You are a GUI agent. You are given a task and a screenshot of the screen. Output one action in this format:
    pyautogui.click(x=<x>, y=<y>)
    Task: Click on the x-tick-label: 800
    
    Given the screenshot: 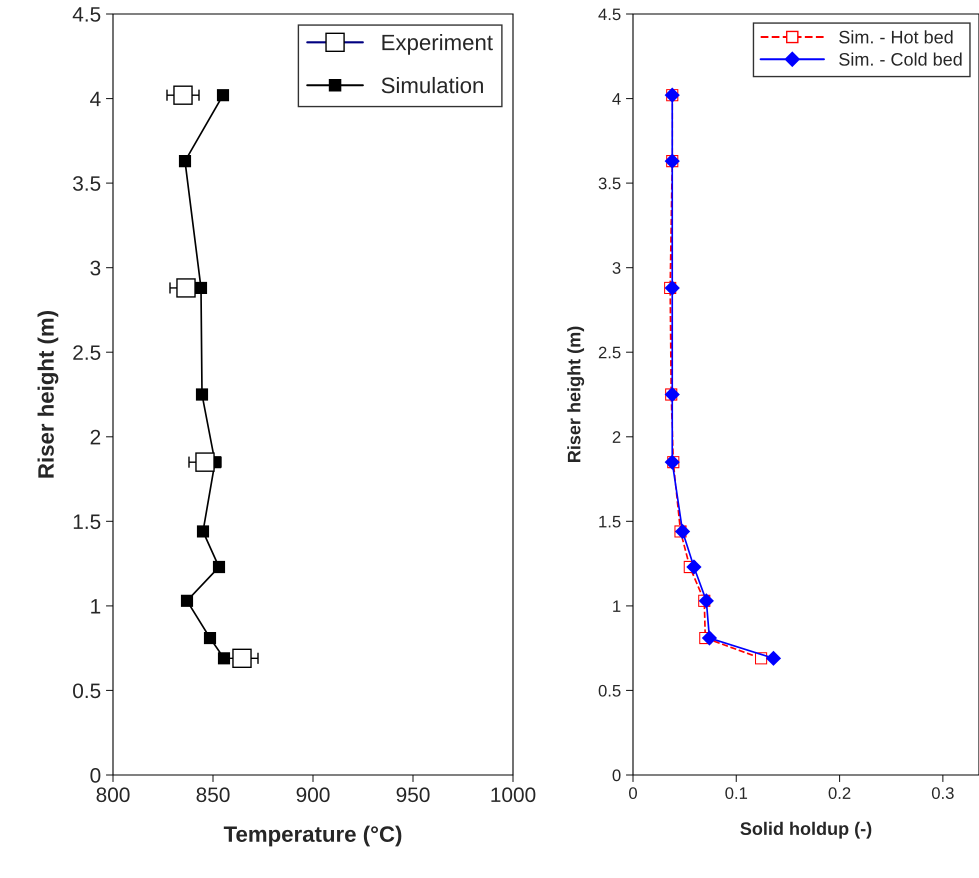 What is the action you would take?
    pyautogui.click(x=113, y=794)
    